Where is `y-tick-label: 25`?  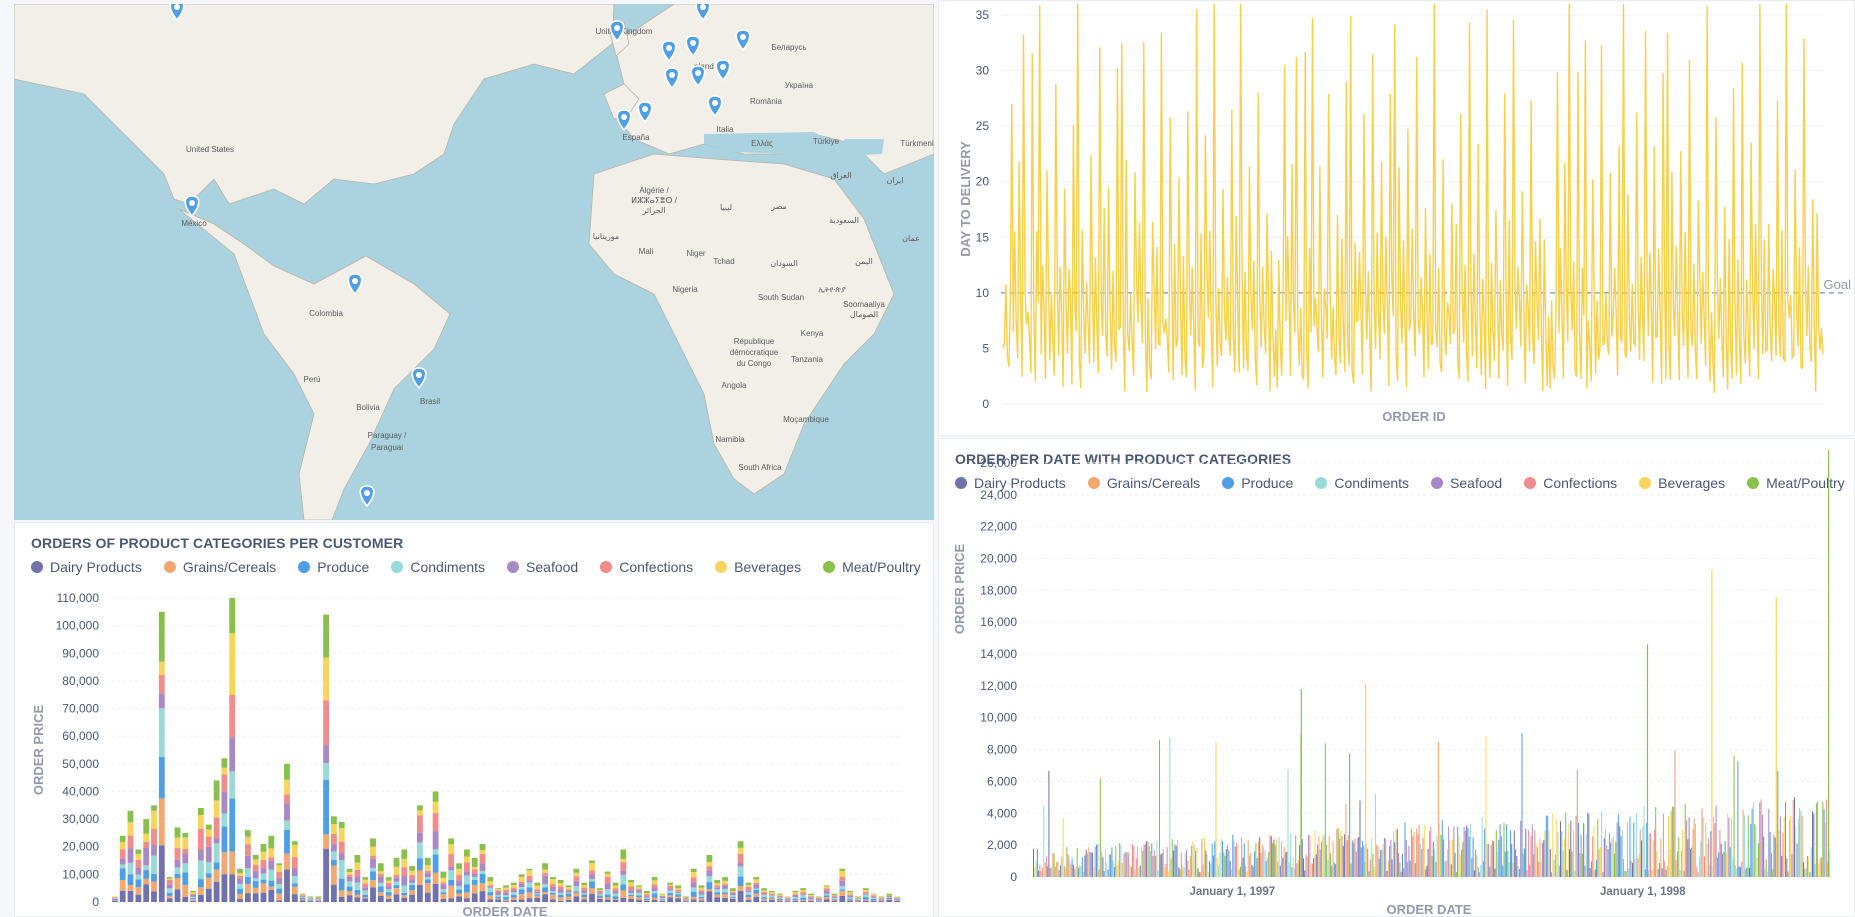 y-tick-label: 25 is located at coordinates (983, 126).